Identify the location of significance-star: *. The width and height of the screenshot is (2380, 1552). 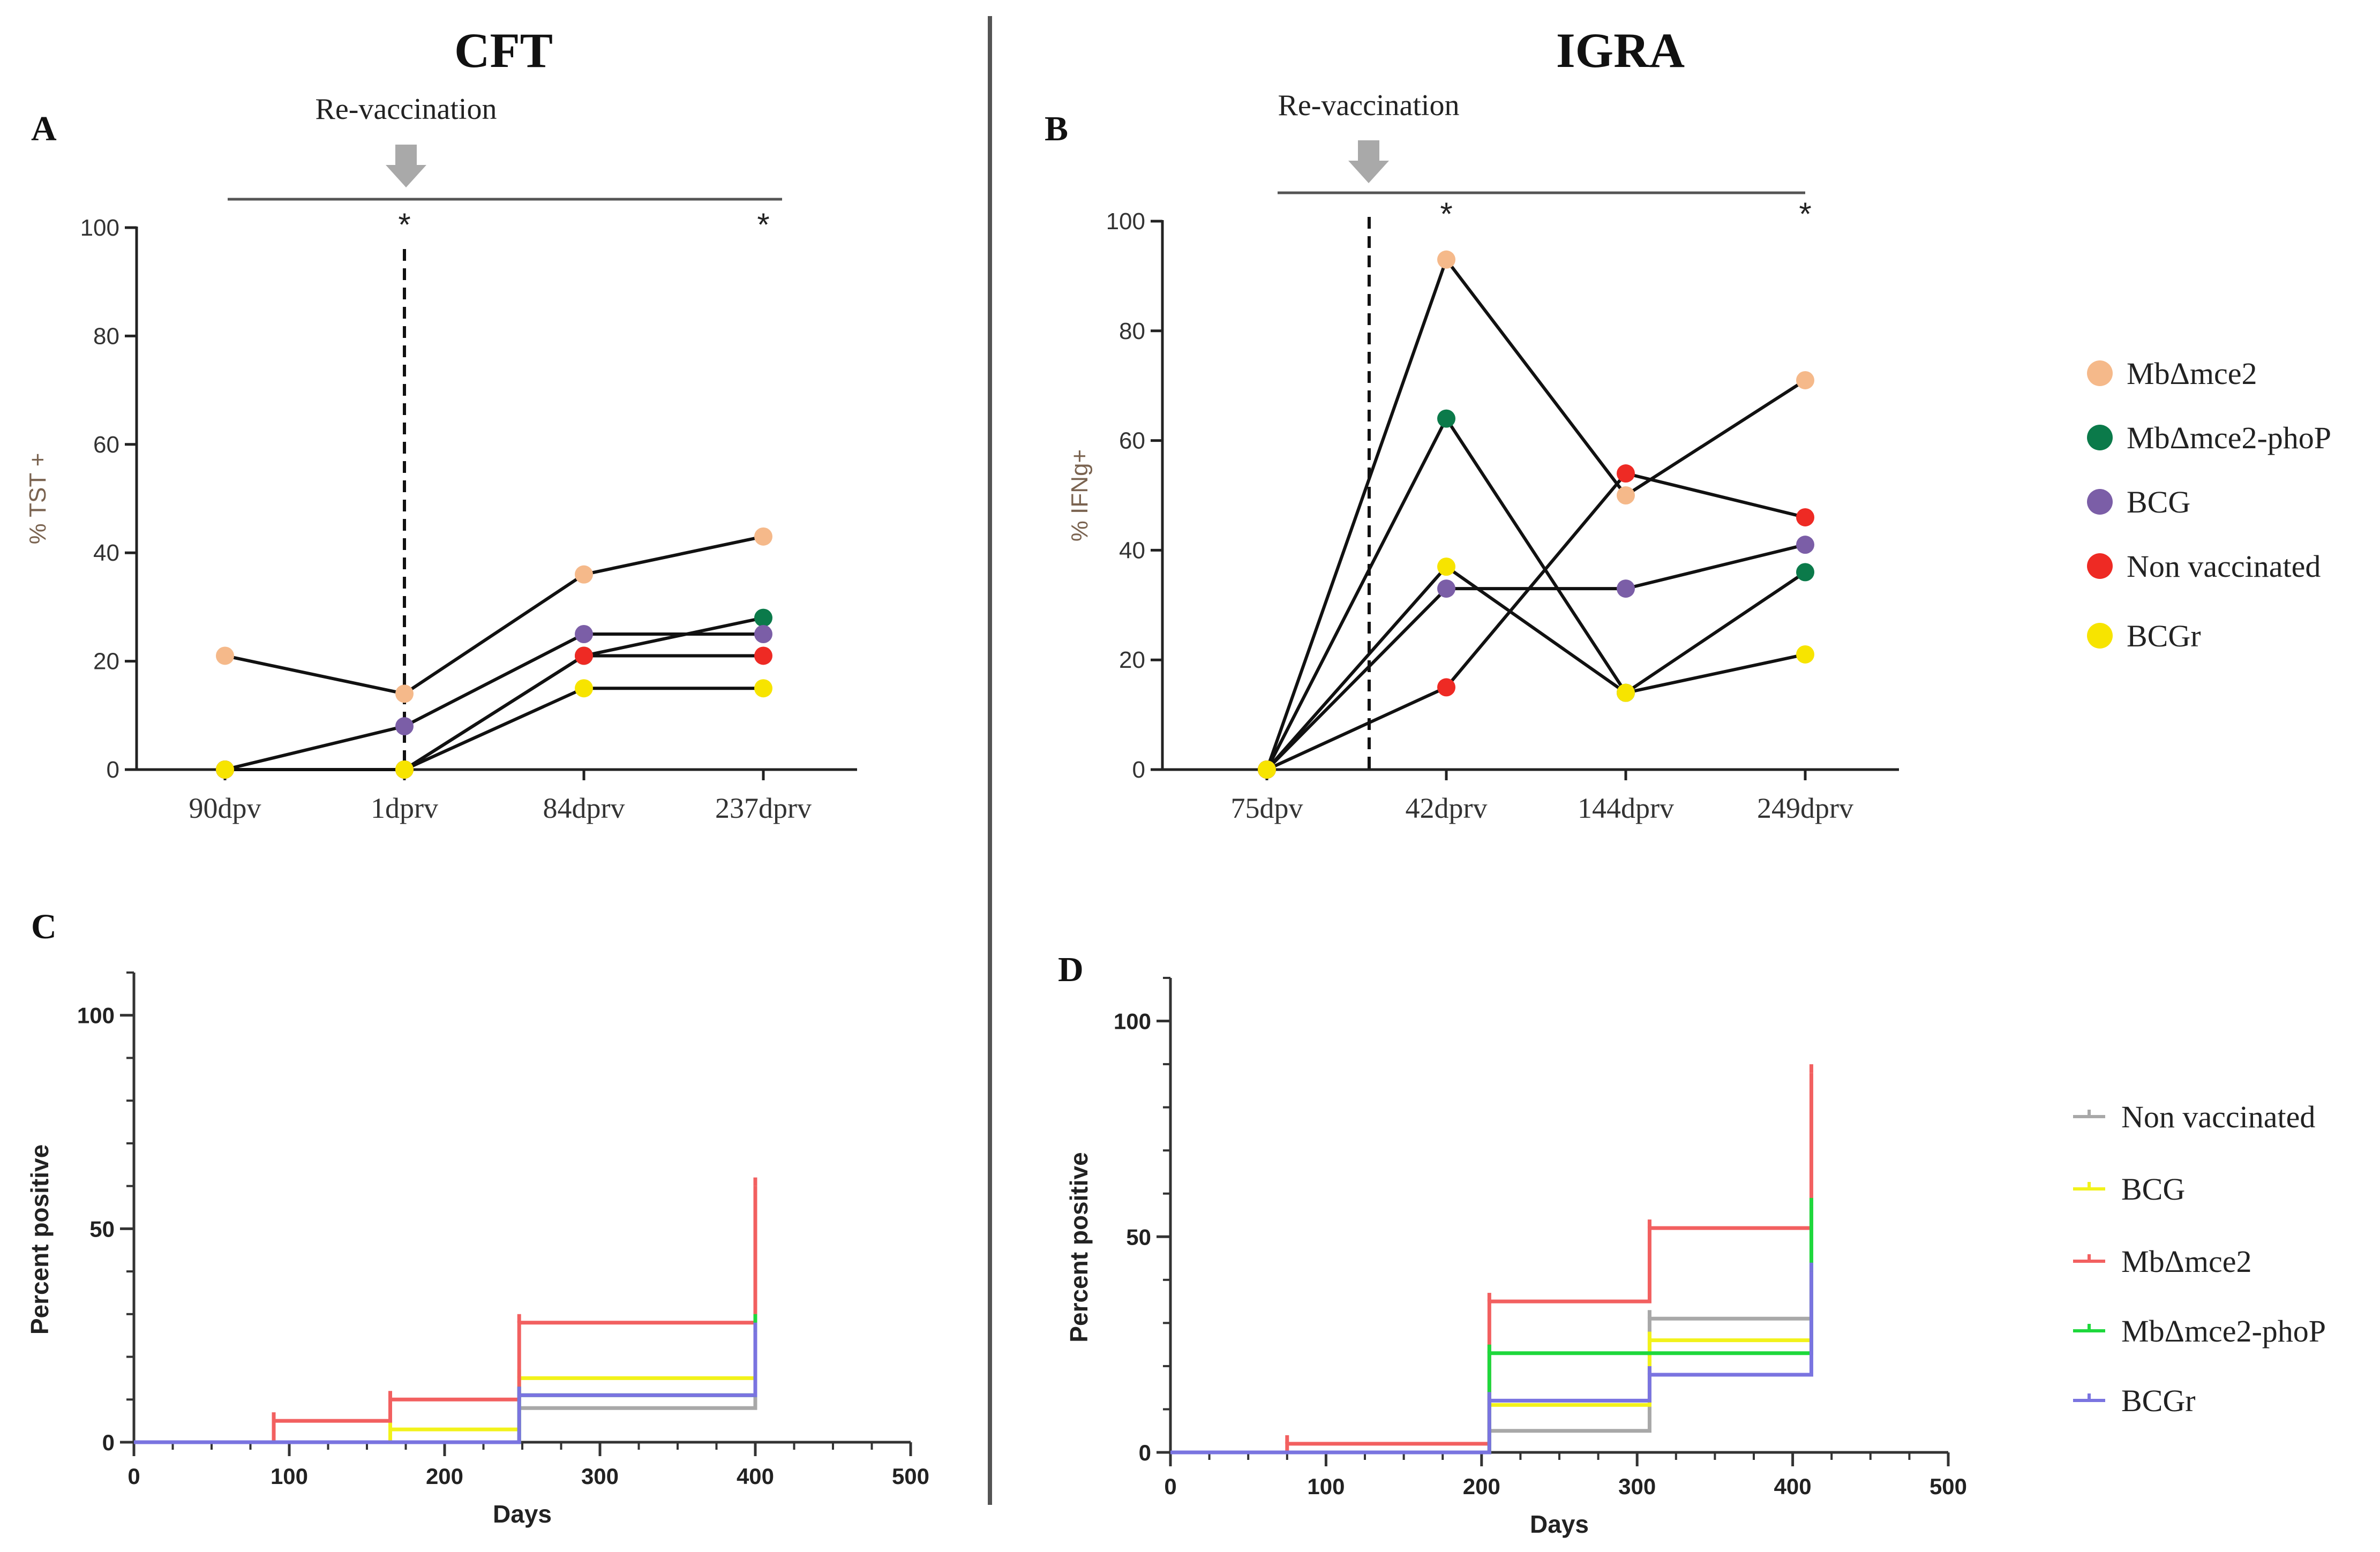
(763, 225).